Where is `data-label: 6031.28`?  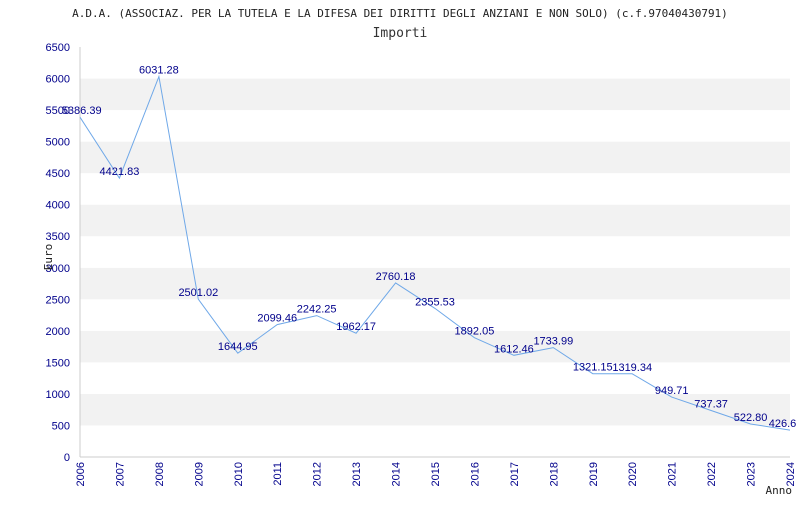
data-label: 6031.28 is located at coordinates (159, 71).